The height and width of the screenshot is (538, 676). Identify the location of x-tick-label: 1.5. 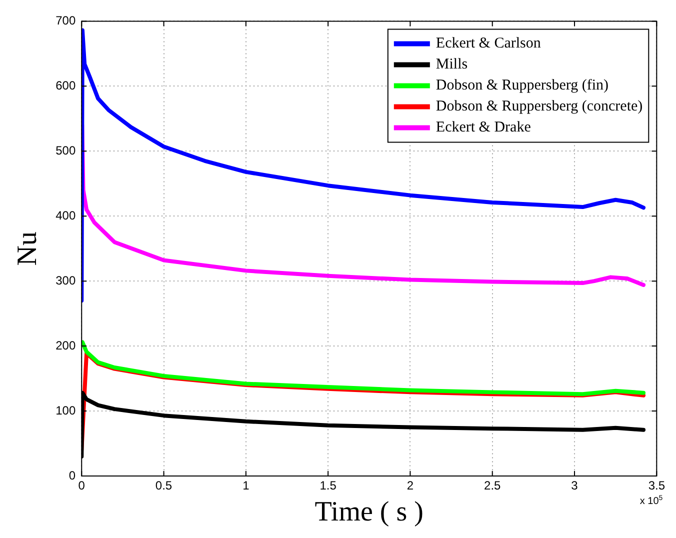
(328, 485).